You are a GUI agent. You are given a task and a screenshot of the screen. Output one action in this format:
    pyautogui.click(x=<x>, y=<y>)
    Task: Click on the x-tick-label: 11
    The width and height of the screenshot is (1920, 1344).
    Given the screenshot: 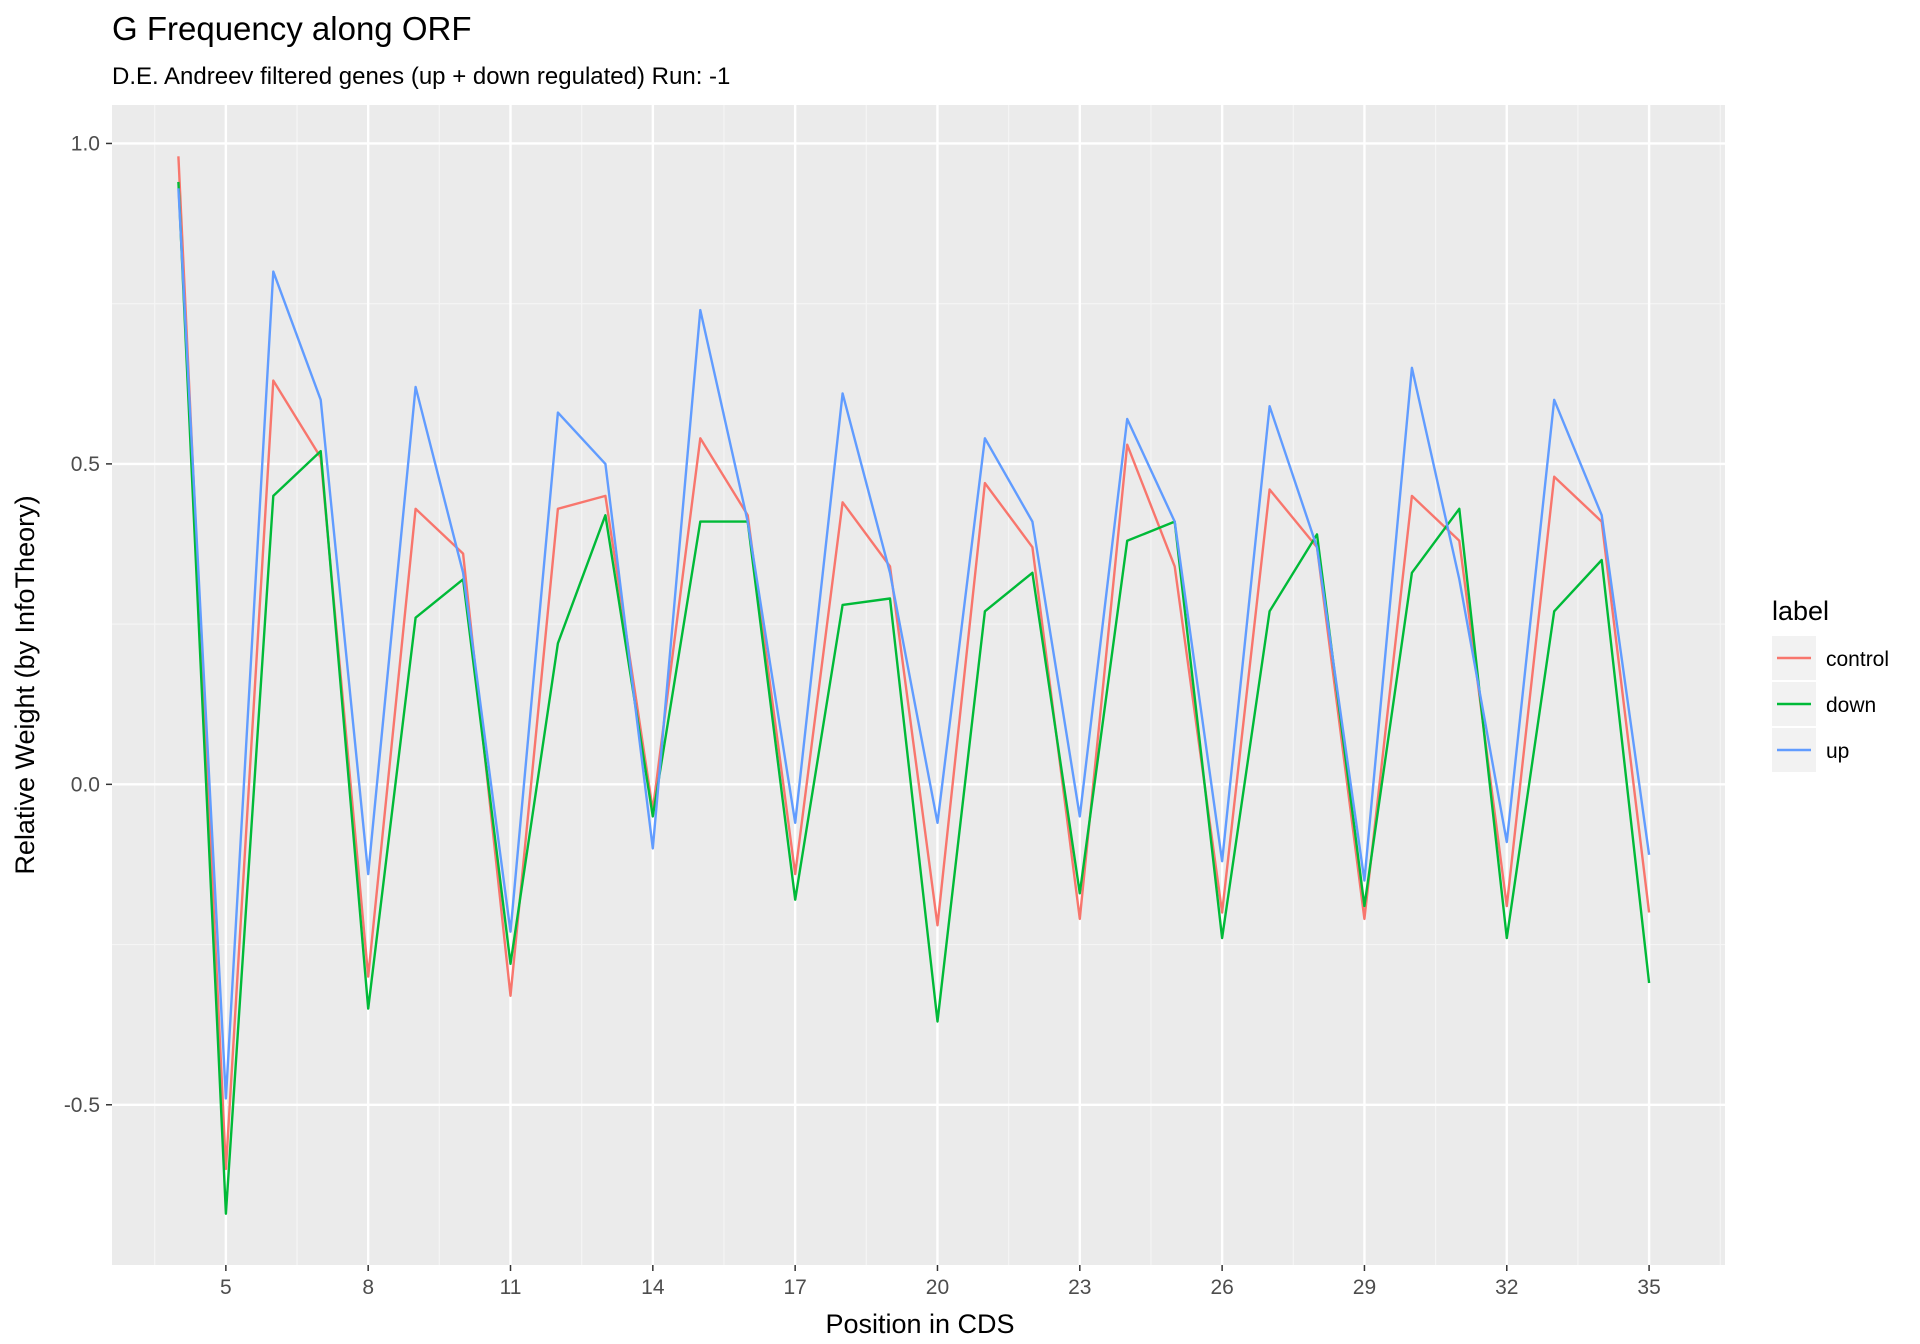 What is the action you would take?
    pyautogui.click(x=511, y=1287)
    